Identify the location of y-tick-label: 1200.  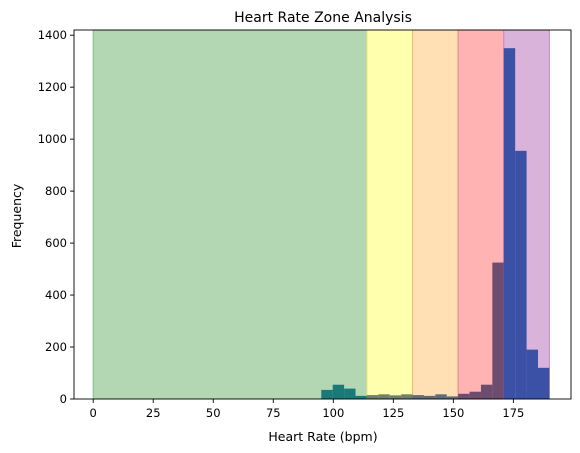
(52, 87).